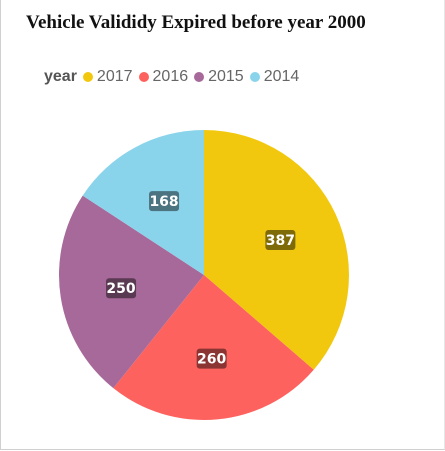  Describe the element at coordinates (170, 76) in the screenshot. I see `legend-label: 2016` at that location.